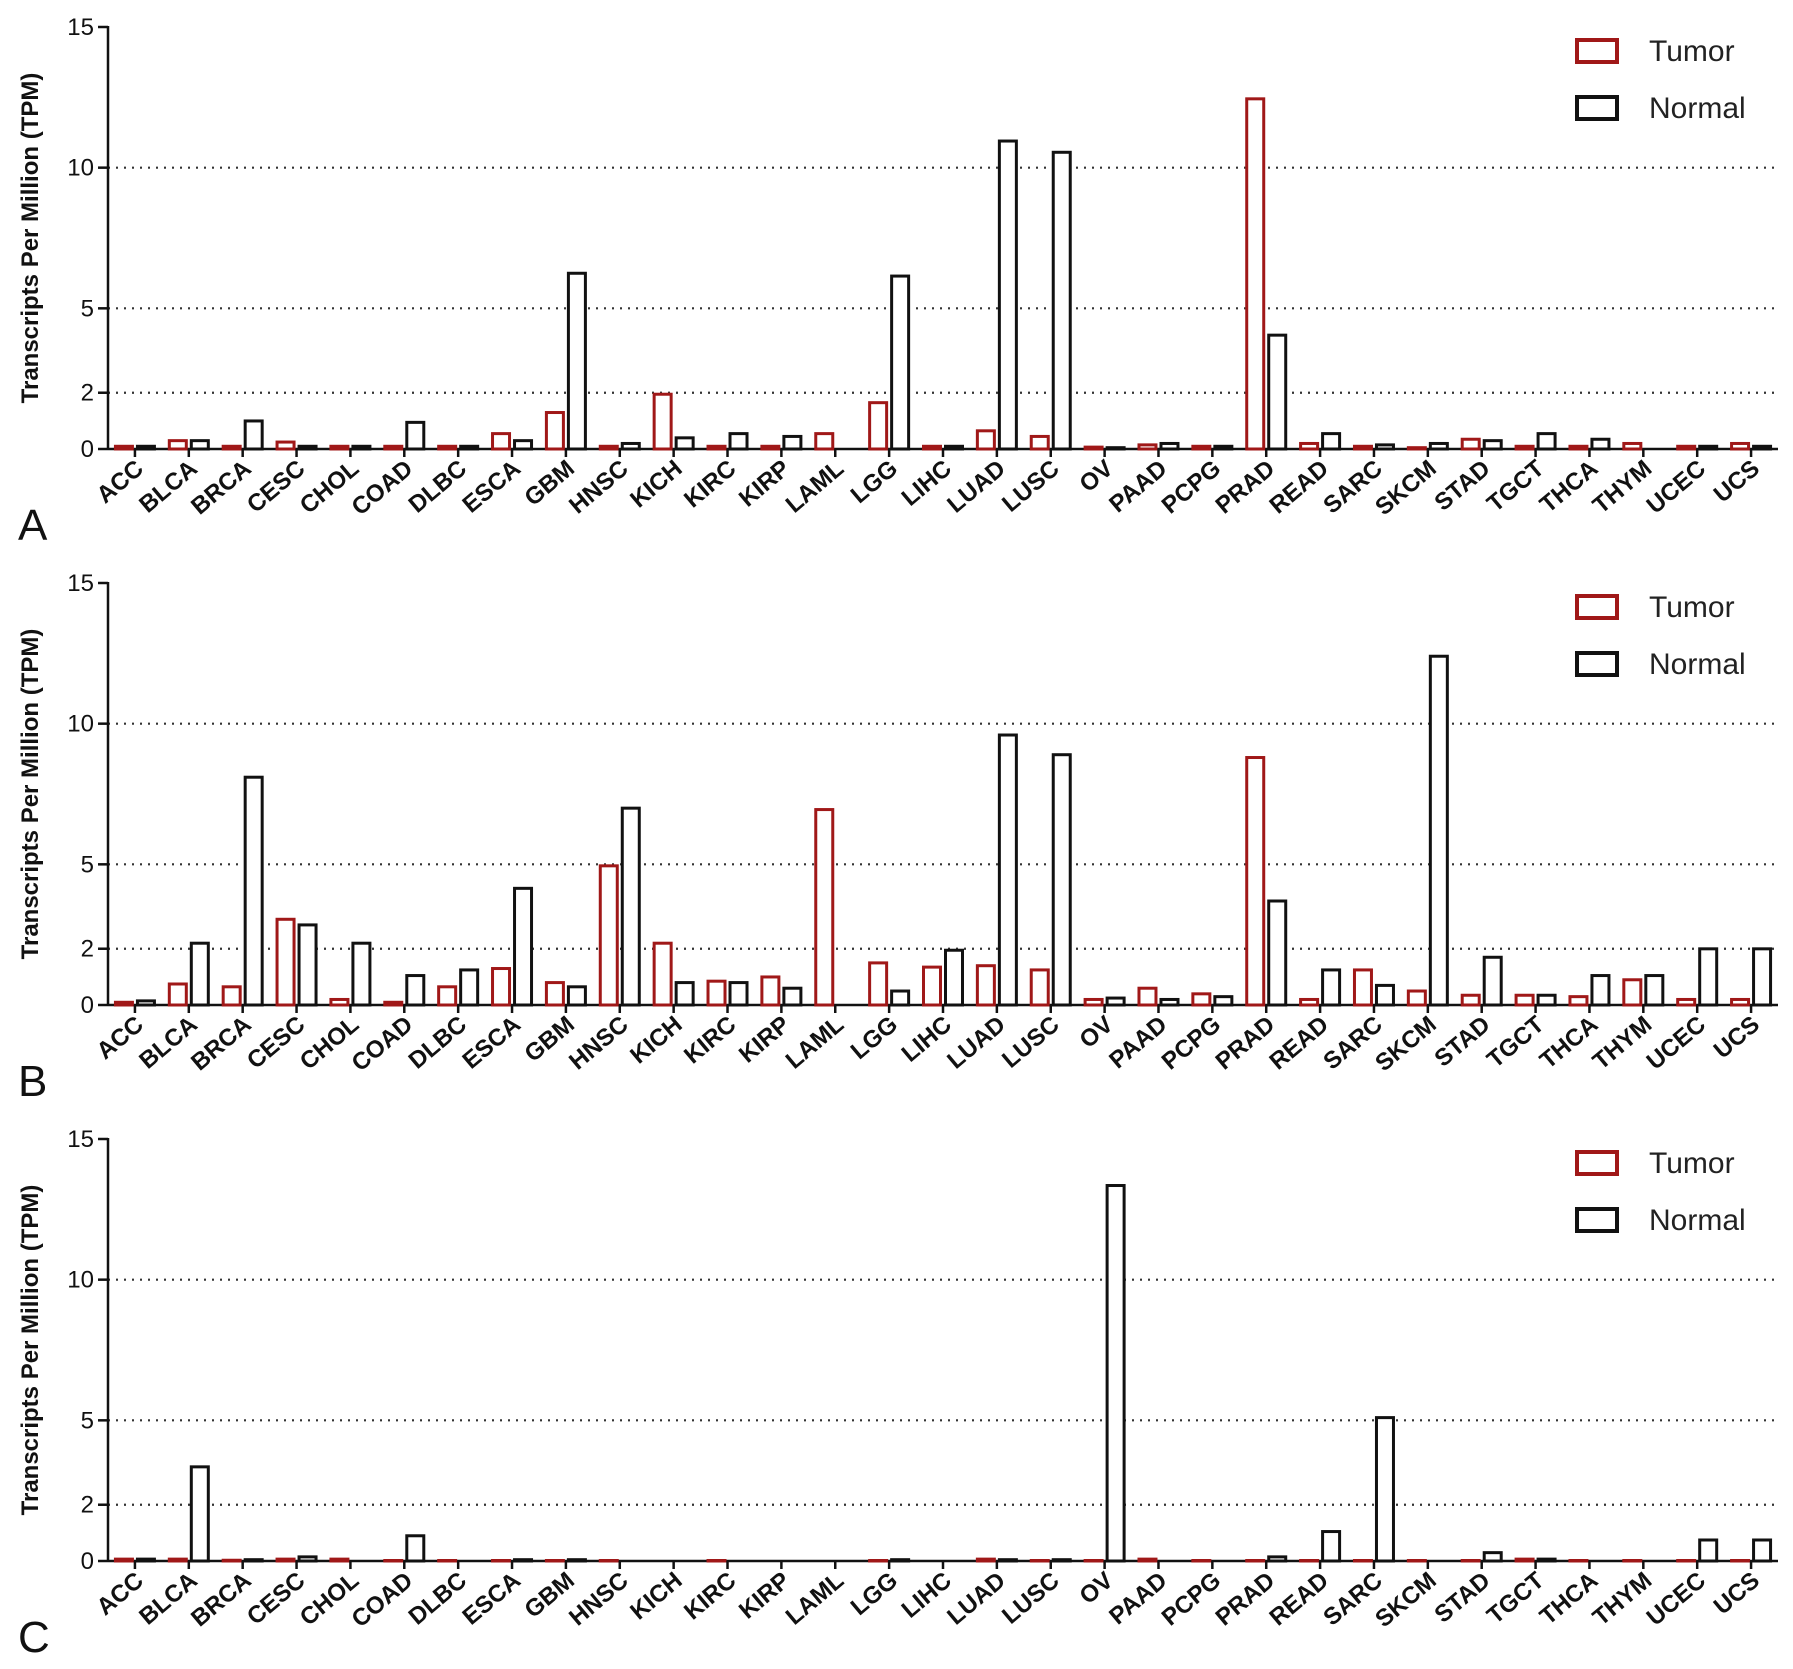 Image resolution: width=1793 pixels, height=1669 pixels. What do you see at coordinates (598, 1599) in the screenshot?
I see `x-tick-label: HNSC` at bounding box center [598, 1599].